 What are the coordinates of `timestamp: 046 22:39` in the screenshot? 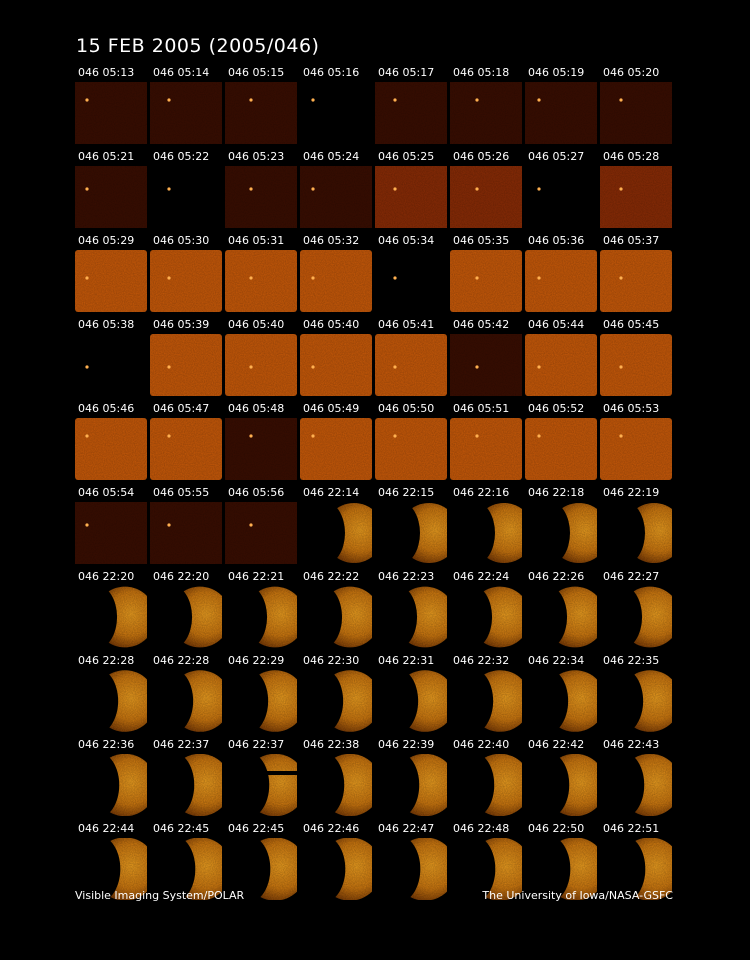 It's located at (406, 744).